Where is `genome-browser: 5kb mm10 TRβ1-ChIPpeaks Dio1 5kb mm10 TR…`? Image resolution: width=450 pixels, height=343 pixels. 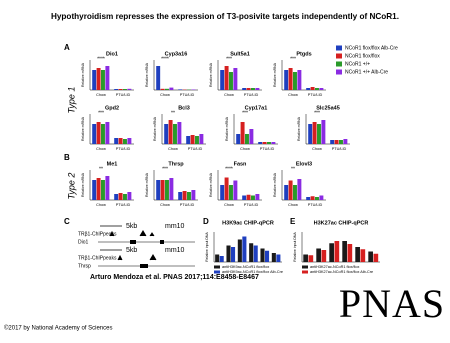
genome-browser: 5kb mm10 TRβ1-ChIPpeaks Dio1 5kb mm10 TR… is located at coordinates (136, 246).